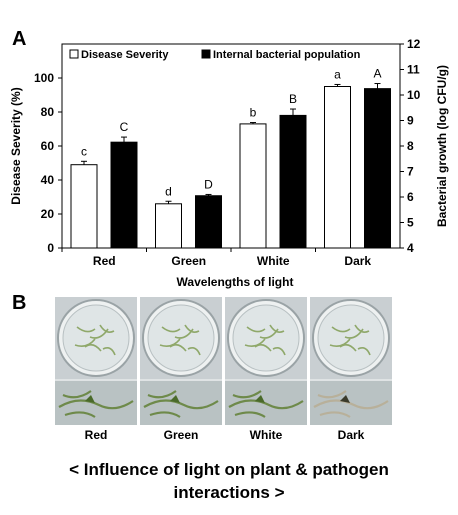 This screenshot has width=458, height=515. I want to click on significance-letter: A, so click(377, 74).